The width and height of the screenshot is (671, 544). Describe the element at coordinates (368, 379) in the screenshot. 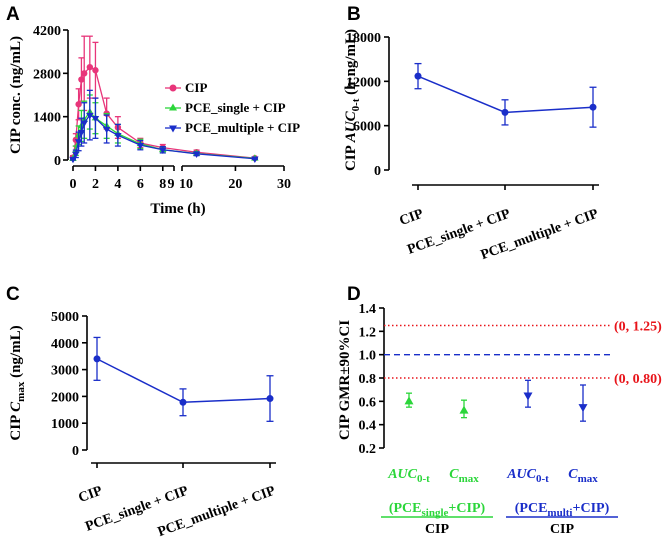

I see `y-tick-label: 0.8` at that location.